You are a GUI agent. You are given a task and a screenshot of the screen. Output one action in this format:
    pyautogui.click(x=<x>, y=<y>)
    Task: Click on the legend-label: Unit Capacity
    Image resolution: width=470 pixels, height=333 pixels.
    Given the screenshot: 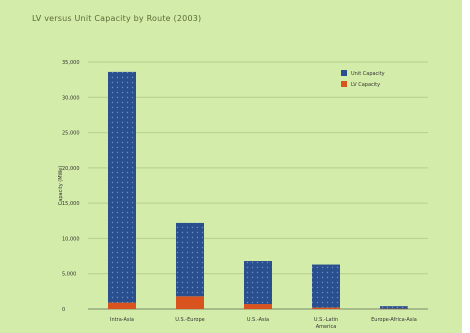 What is the action you would take?
    pyautogui.click(x=368, y=74)
    